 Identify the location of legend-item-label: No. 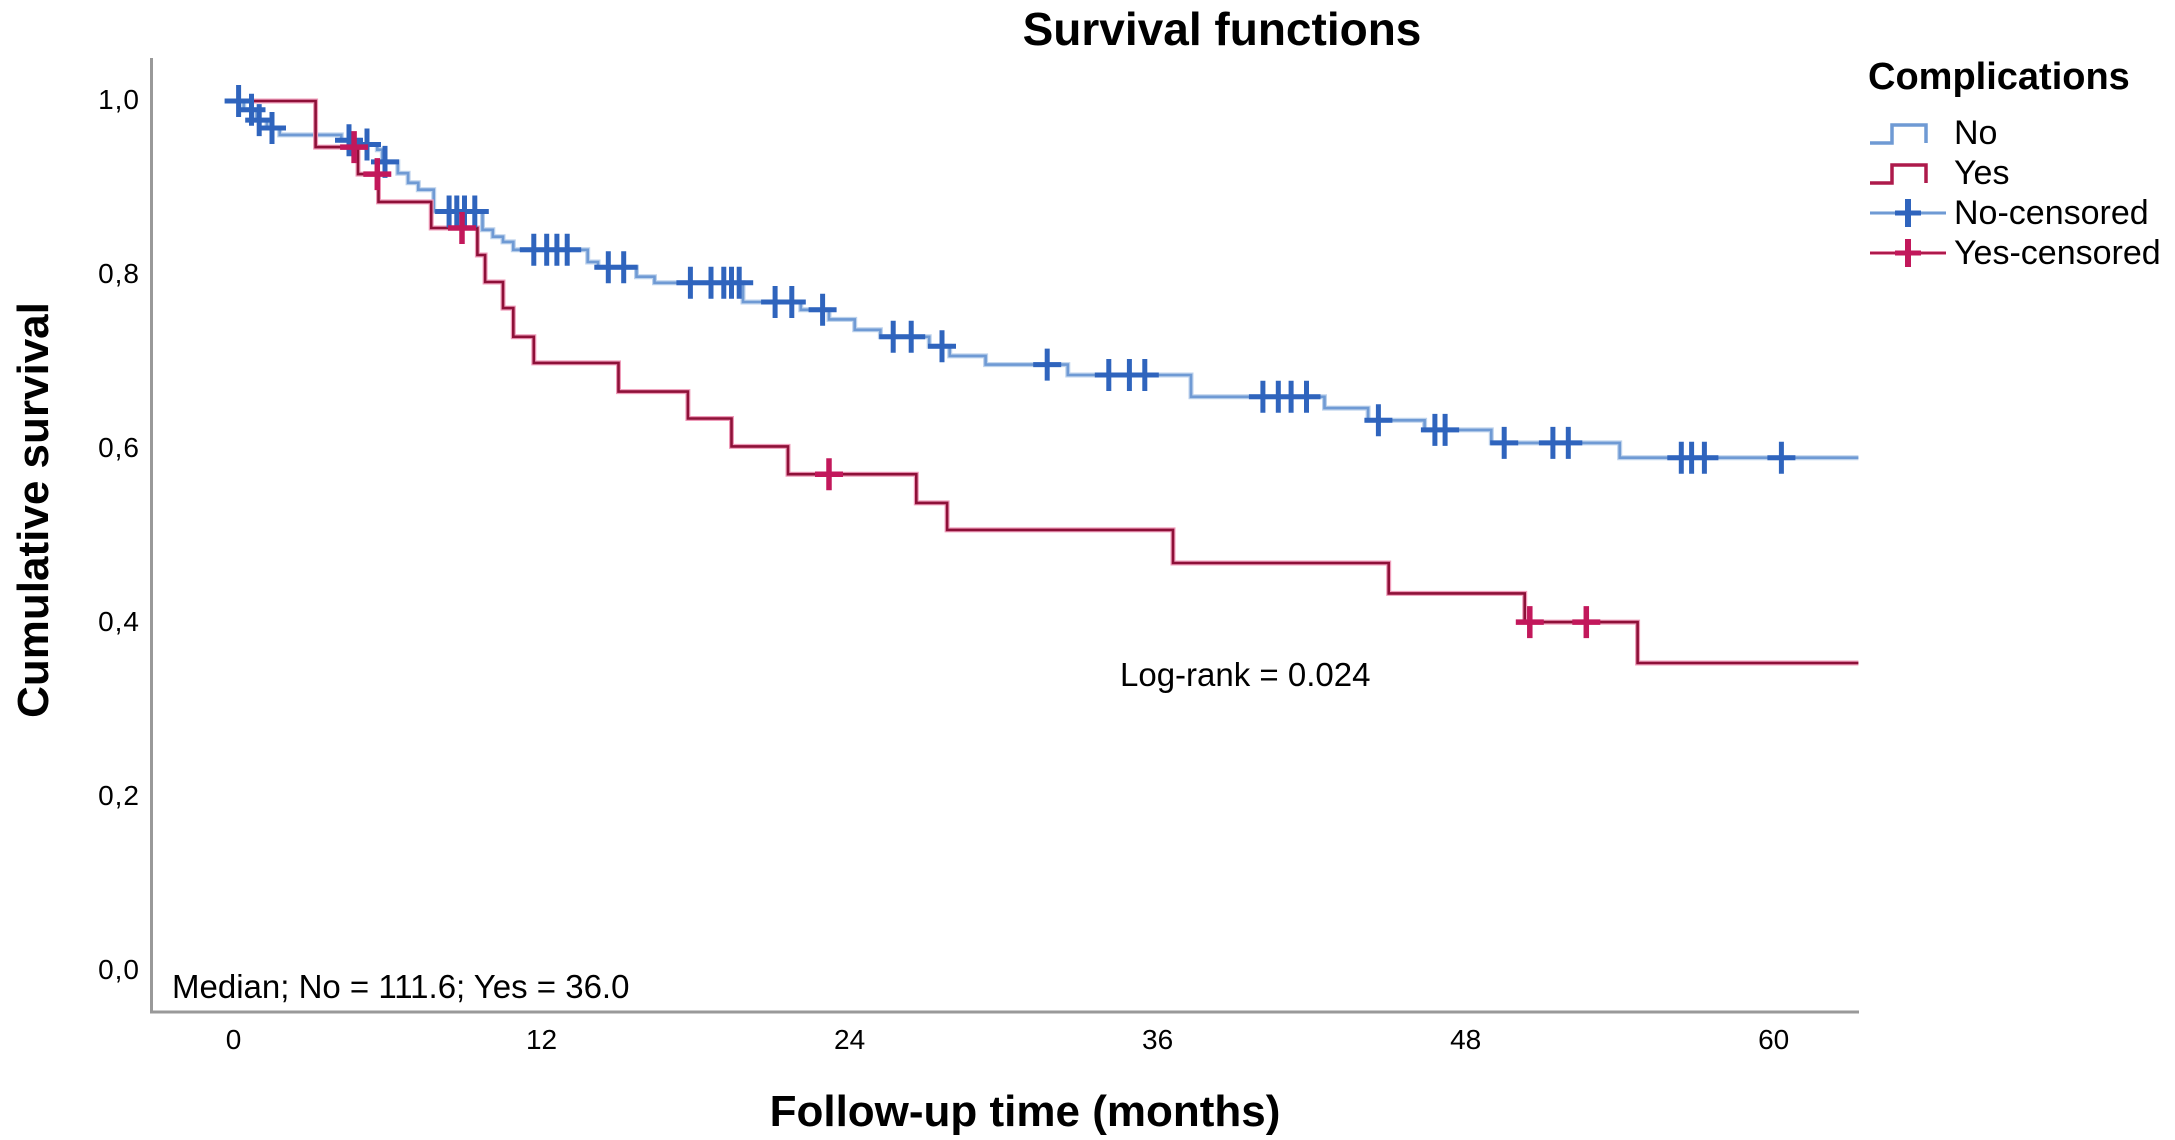
(1976, 132).